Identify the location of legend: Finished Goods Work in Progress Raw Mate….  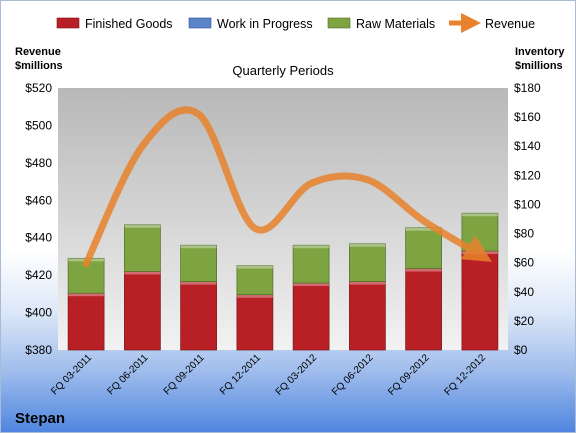
(295, 23).